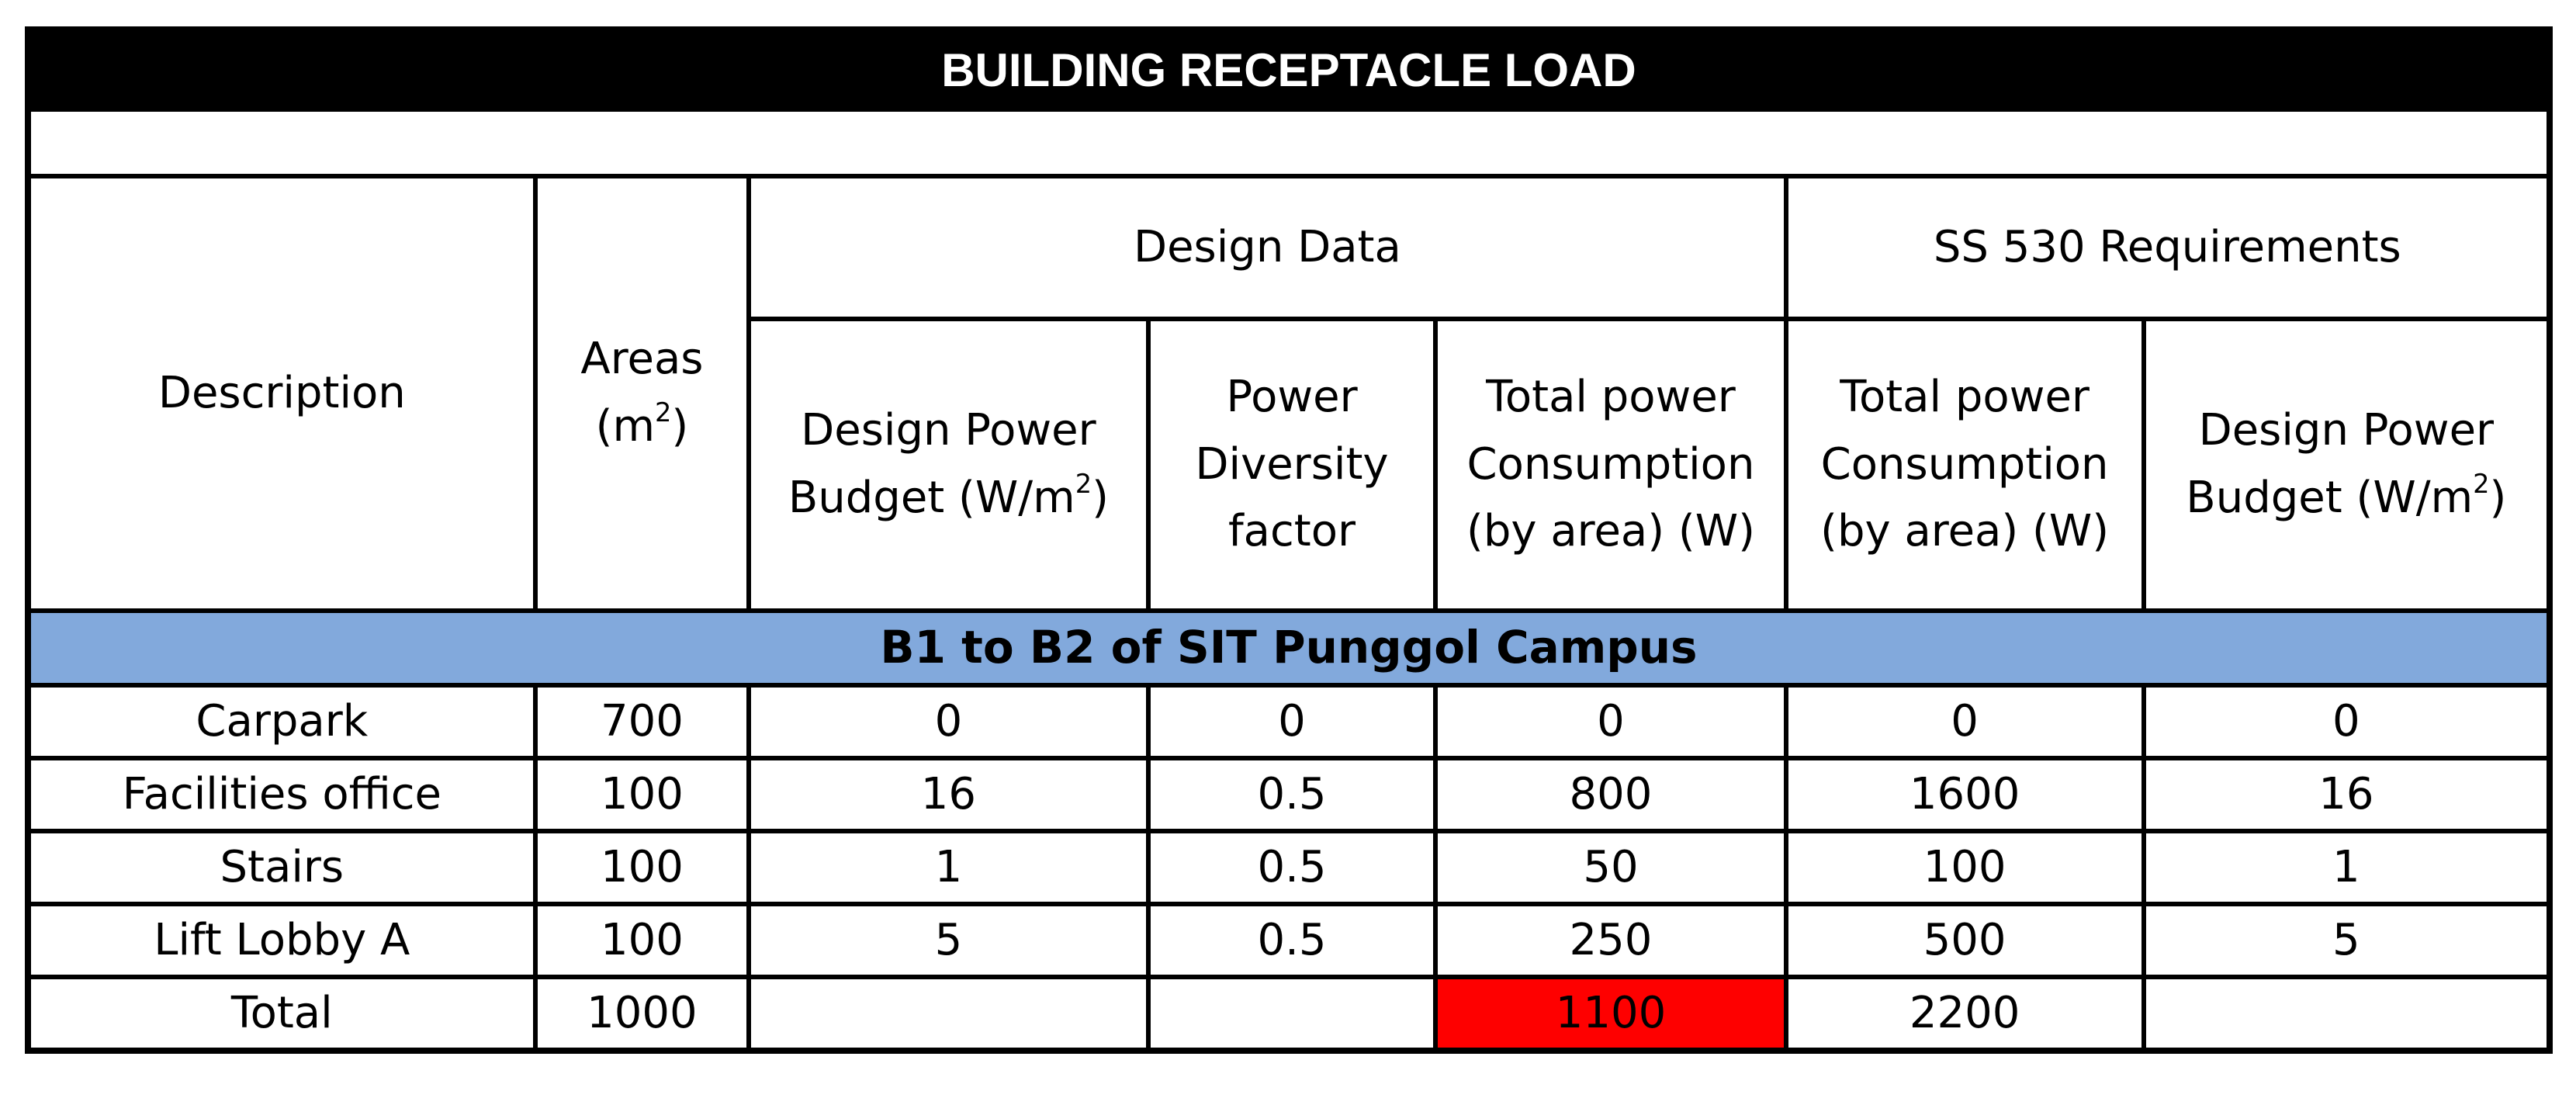 The image size is (2576, 1105). Describe the element at coordinates (642, 1013) in the screenshot. I see `total-area: 1000` at that location.